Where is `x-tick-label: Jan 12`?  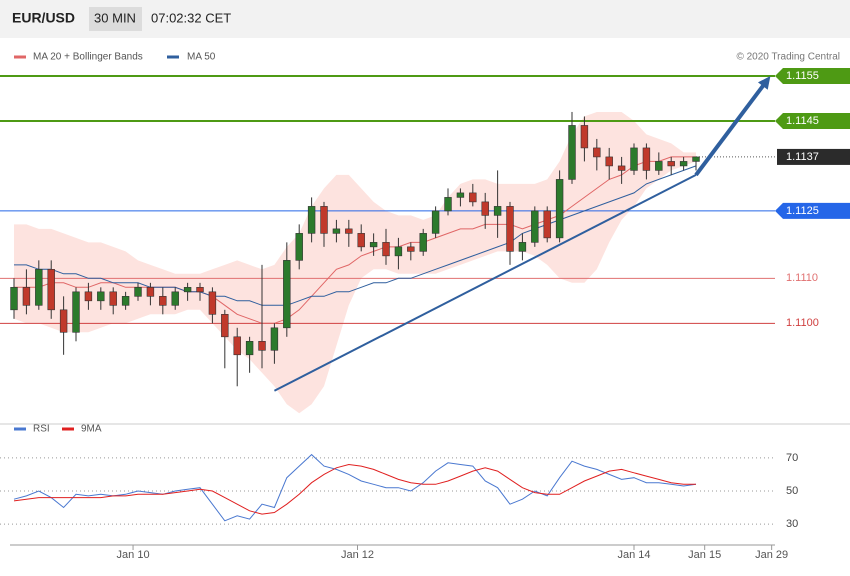 x-tick-label: Jan 12 is located at coordinates (357, 555).